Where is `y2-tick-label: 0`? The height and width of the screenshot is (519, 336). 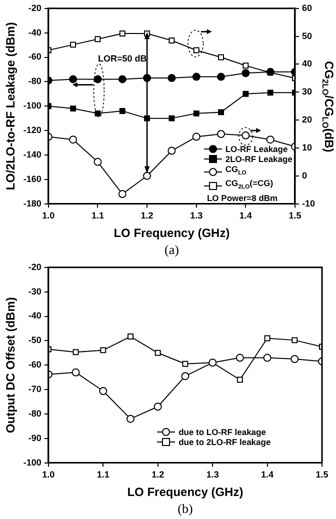
y2-tick-label: 0 is located at coordinates (305, 175).